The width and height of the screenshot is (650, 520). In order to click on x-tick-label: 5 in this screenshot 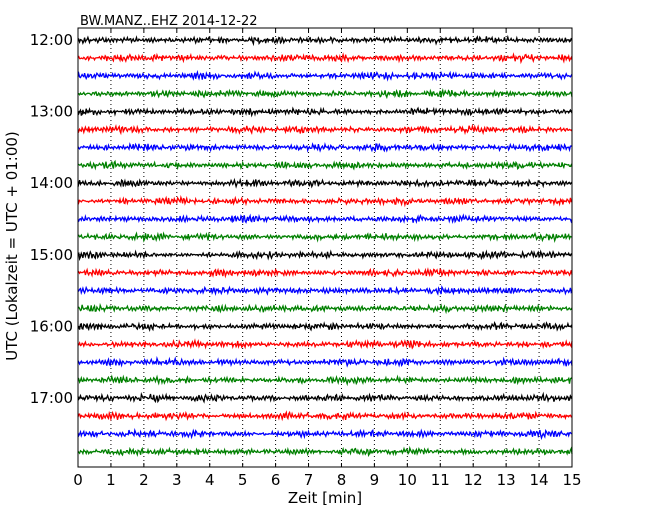, I will do `click(243, 480)`.